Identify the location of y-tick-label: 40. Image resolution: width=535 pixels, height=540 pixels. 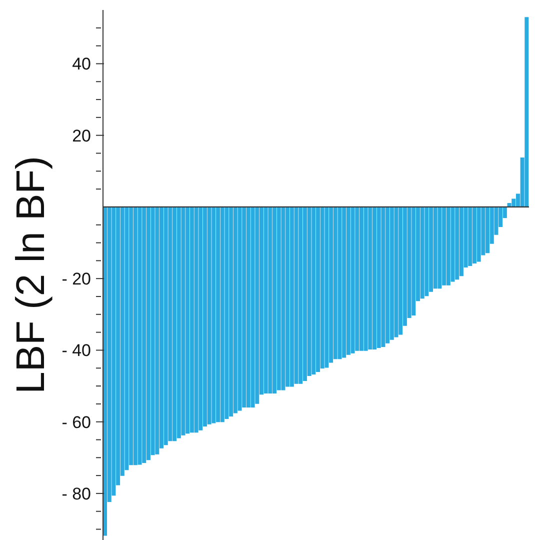
(81, 64).